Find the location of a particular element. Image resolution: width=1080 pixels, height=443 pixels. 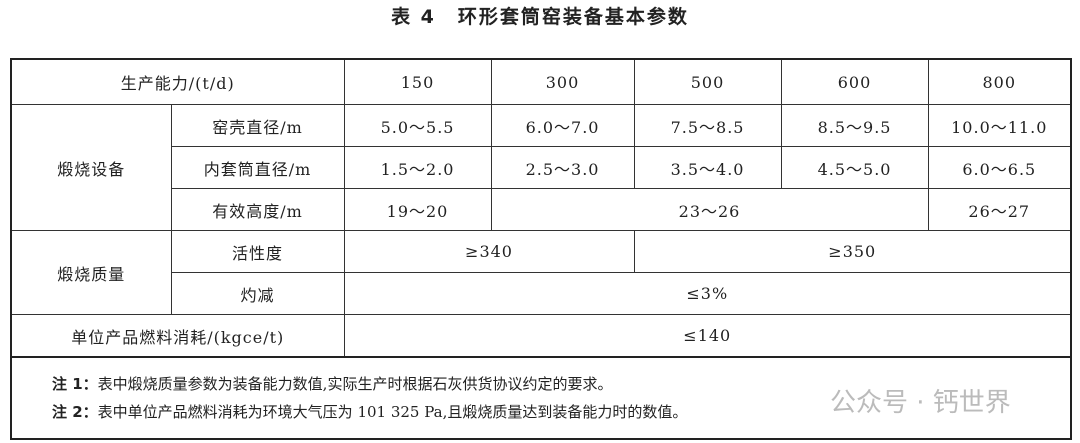

cell: 5.0～5.5 is located at coordinates (417, 125).